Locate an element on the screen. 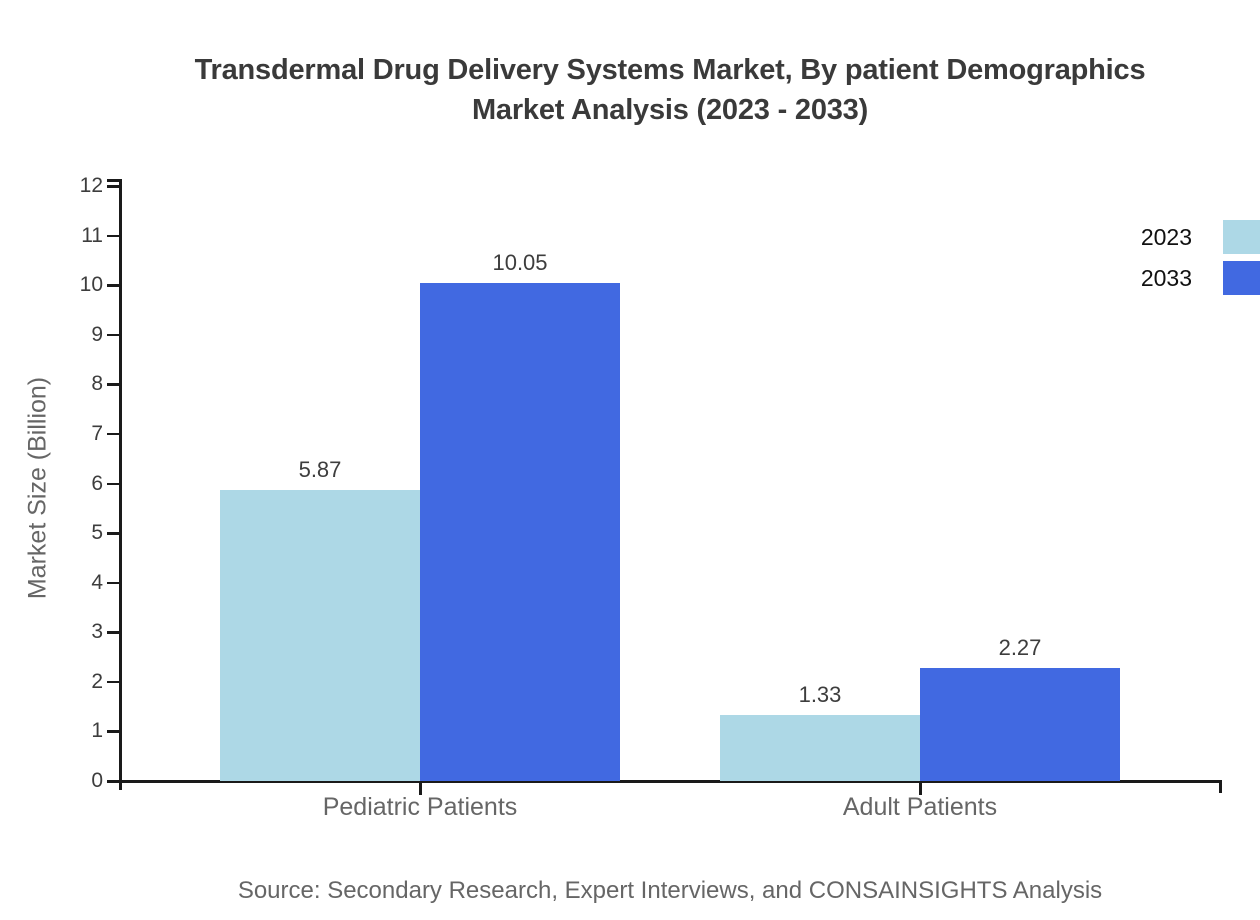 The height and width of the screenshot is (920, 1260). y-axis-top-cap is located at coordinates (114, 180).